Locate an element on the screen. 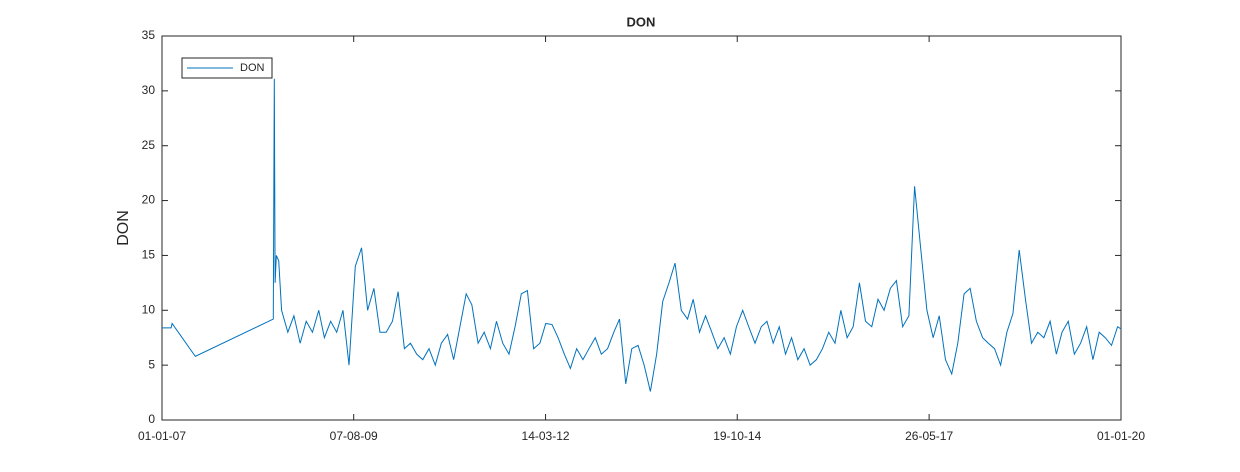 This screenshot has height=472, width=1240. y-tick-label: 35 is located at coordinates (149, 35).